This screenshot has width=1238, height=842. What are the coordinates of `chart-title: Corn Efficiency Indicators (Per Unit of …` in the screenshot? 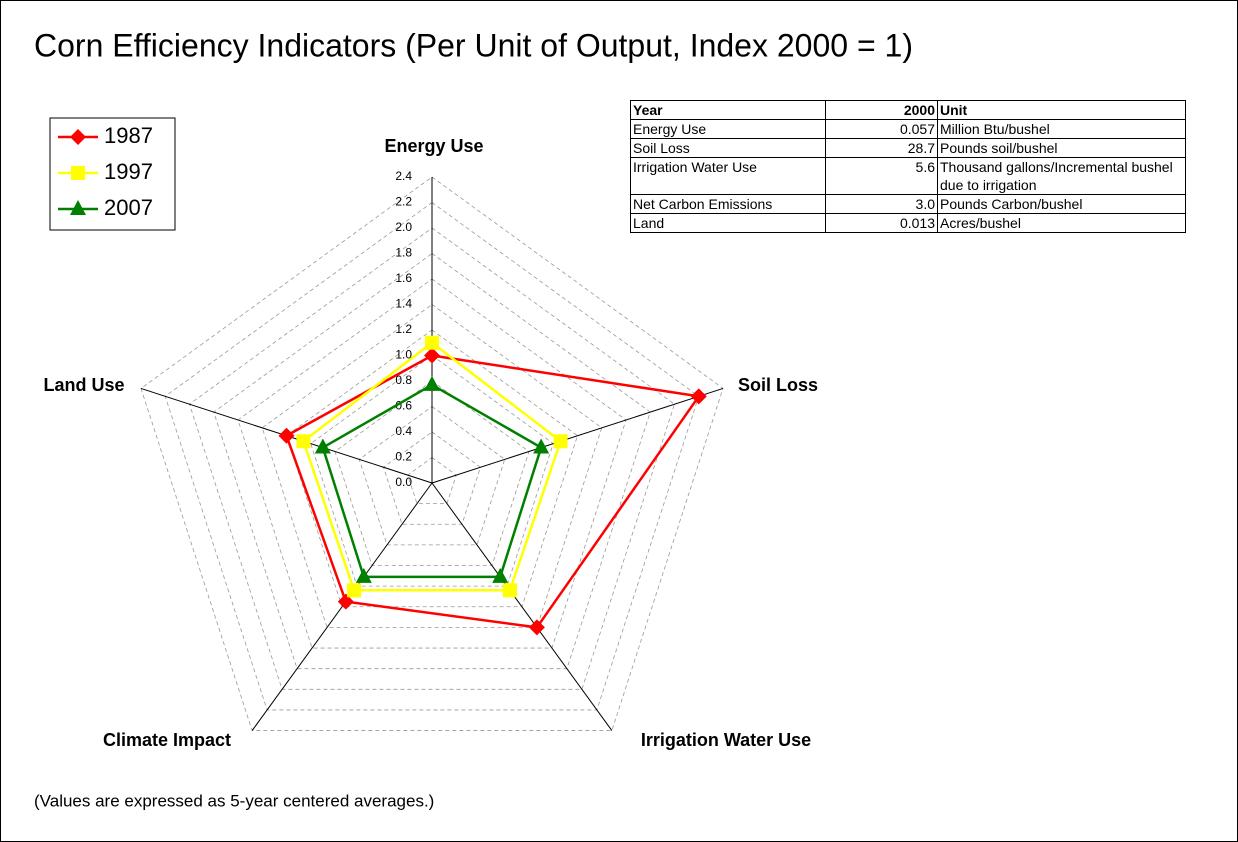 It's located at (473, 45).